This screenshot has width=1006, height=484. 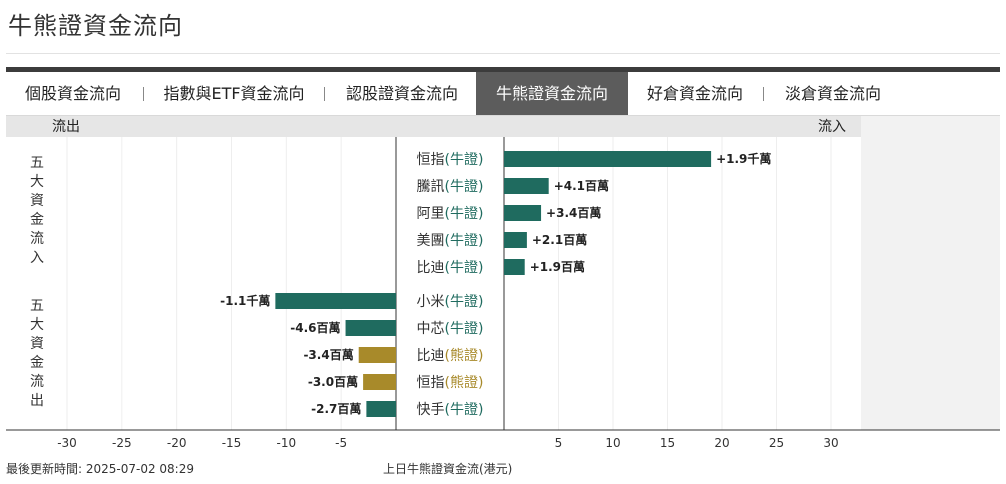 What do you see at coordinates (177, 443) in the screenshot?
I see `x-tick-label: -20` at bounding box center [177, 443].